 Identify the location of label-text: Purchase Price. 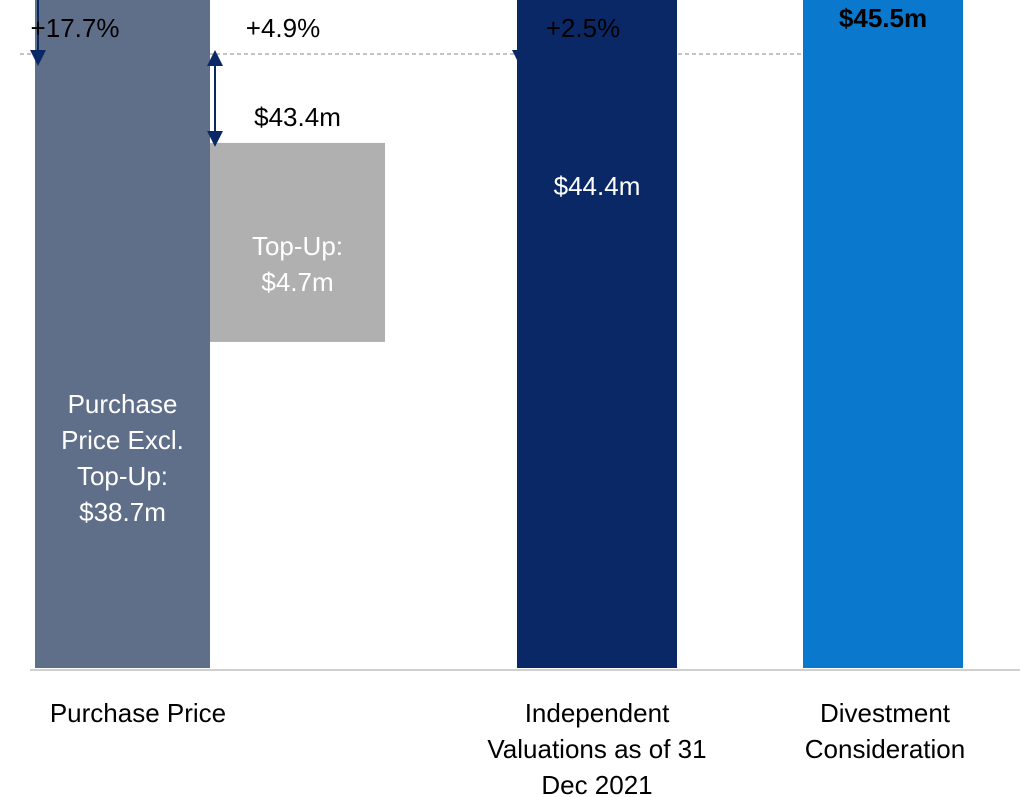
(138, 713).